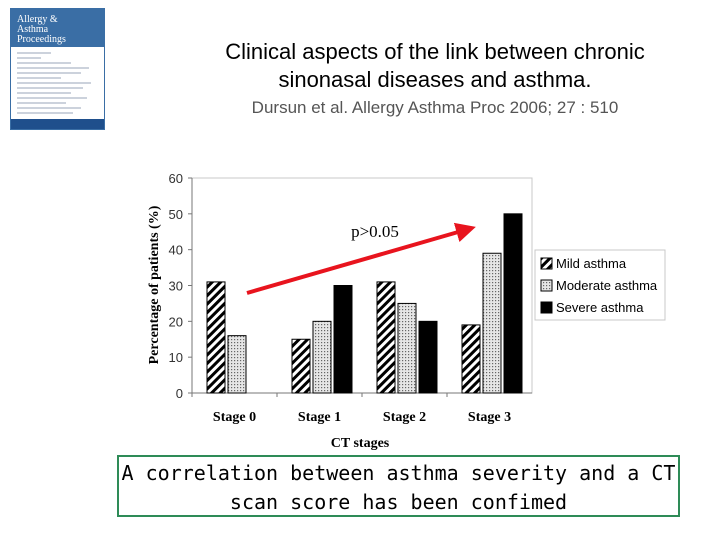 This screenshot has height=540, width=720. Describe the element at coordinates (54, 83) in the screenshot. I see `cover-contents-lines` at that location.